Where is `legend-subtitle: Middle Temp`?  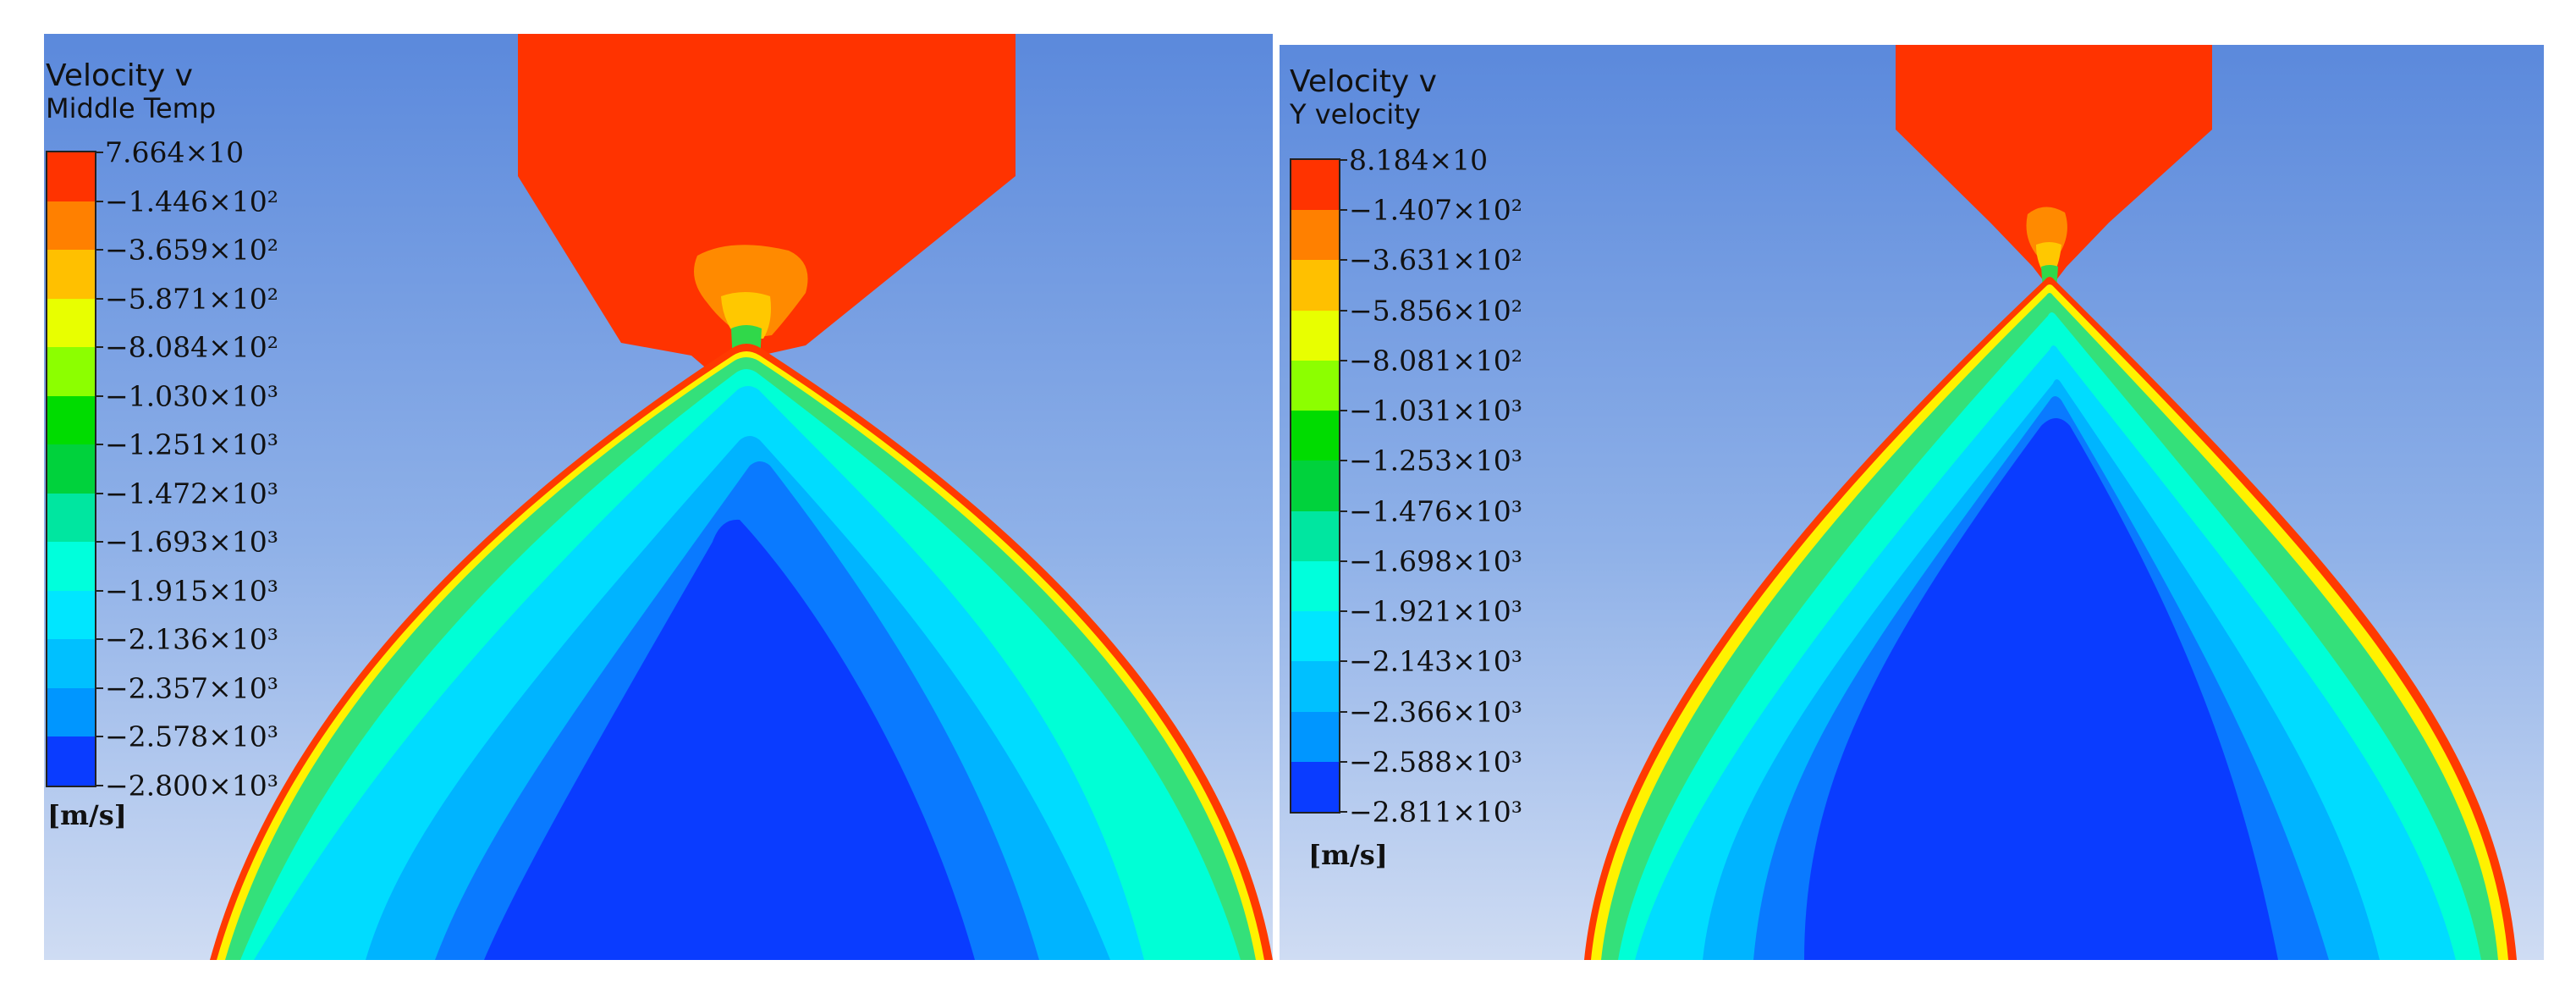 legend-subtitle: Middle Temp is located at coordinates (131, 108).